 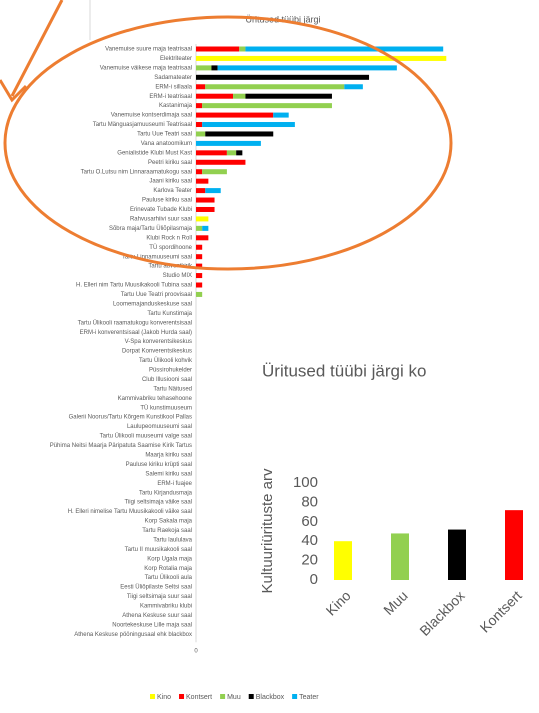 I want to click on y-tick-label: Genialistide Klubi Must Kast, so click(x=154, y=153).